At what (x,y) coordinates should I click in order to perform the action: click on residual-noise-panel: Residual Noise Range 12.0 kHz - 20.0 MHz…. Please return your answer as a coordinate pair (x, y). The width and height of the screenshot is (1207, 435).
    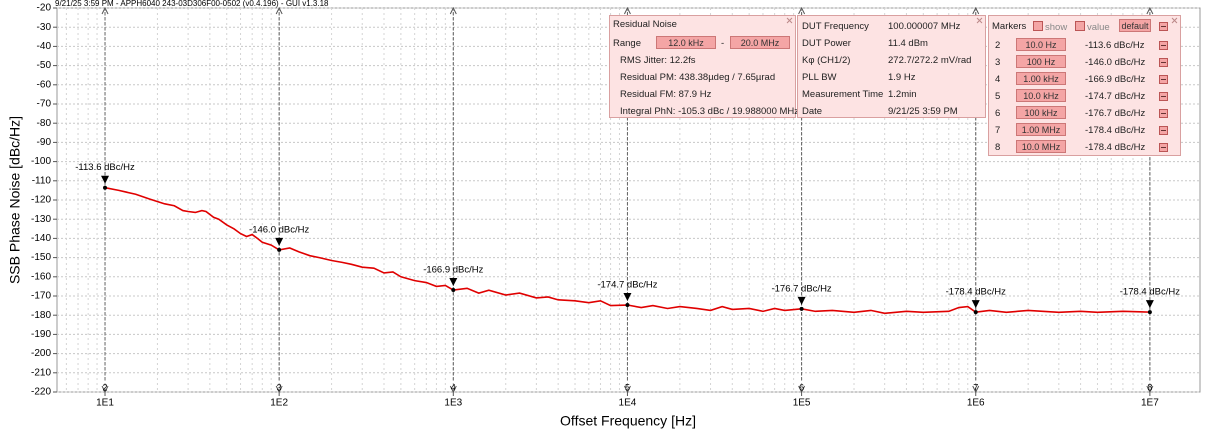
    Looking at the image, I should click on (704, 66).